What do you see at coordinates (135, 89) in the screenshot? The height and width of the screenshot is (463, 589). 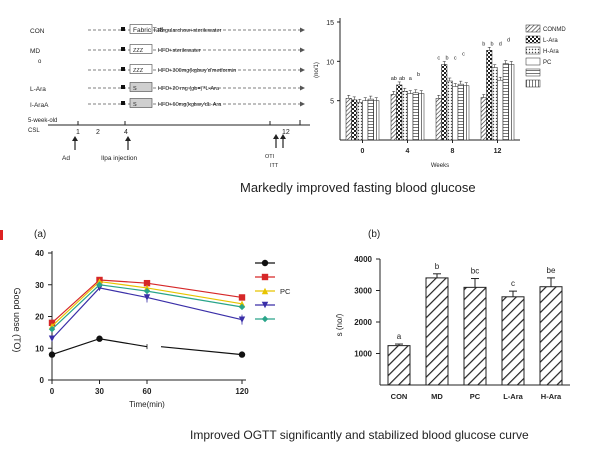 I see `group-icon-text: S` at bounding box center [135, 89].